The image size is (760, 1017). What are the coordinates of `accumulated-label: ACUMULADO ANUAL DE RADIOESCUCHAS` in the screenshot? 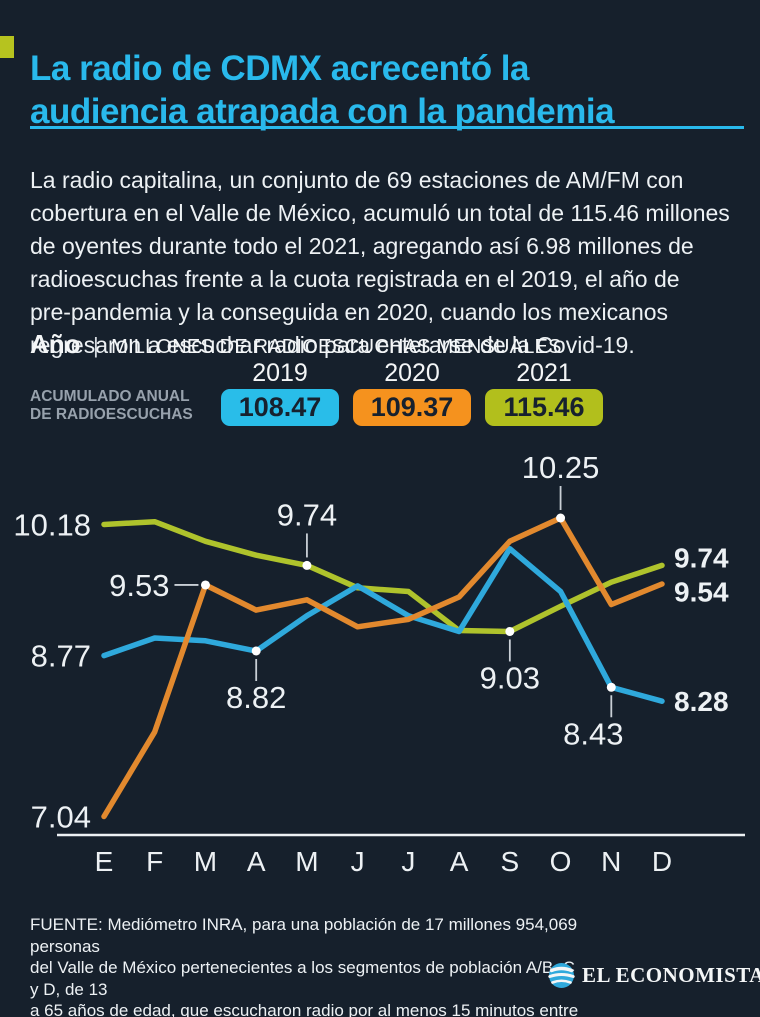 It's located at (111, 405).